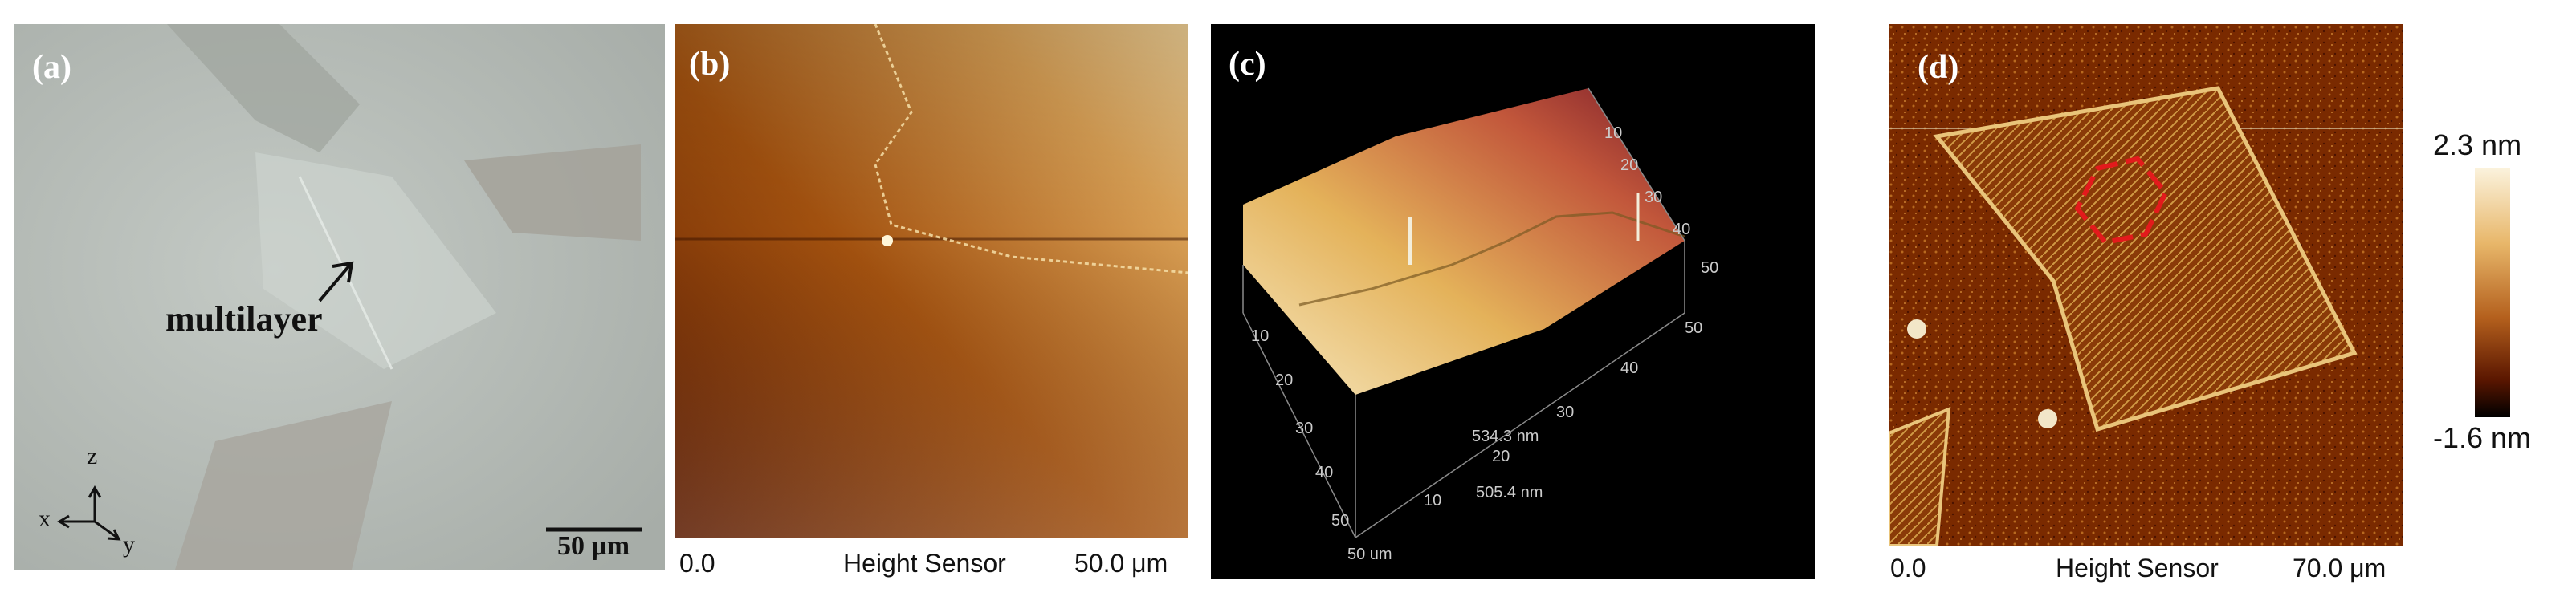 Image resolution: width=2576 pixels, height=613 pixels. Describe the element at coordinates (1565, 413) in the screenshot. I see `right-tick-3: 30` at that location.